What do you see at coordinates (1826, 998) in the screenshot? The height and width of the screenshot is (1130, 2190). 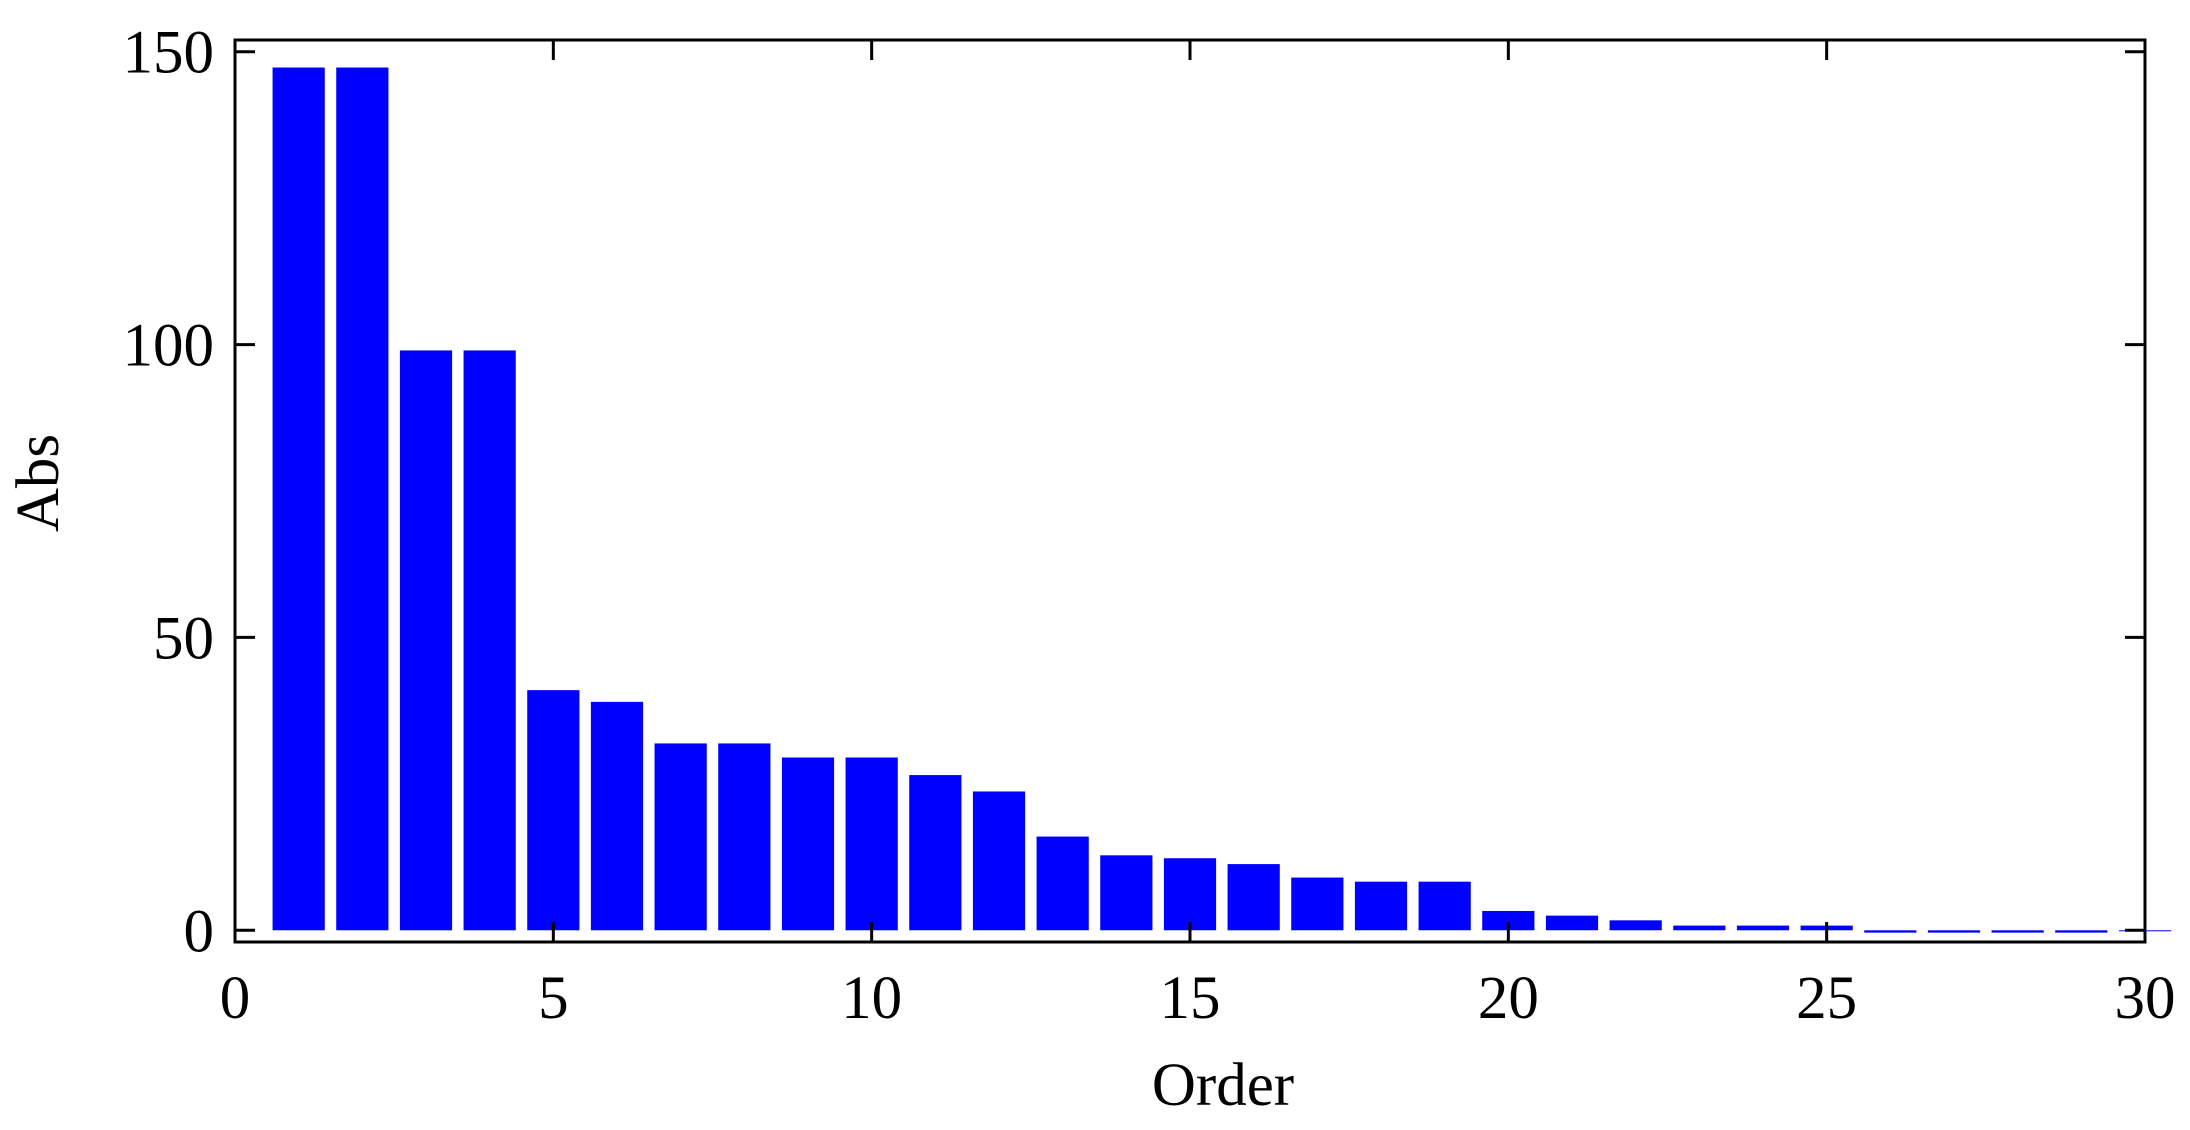 I see `x-tick-label: 25` at bounding box center [1826, 998].